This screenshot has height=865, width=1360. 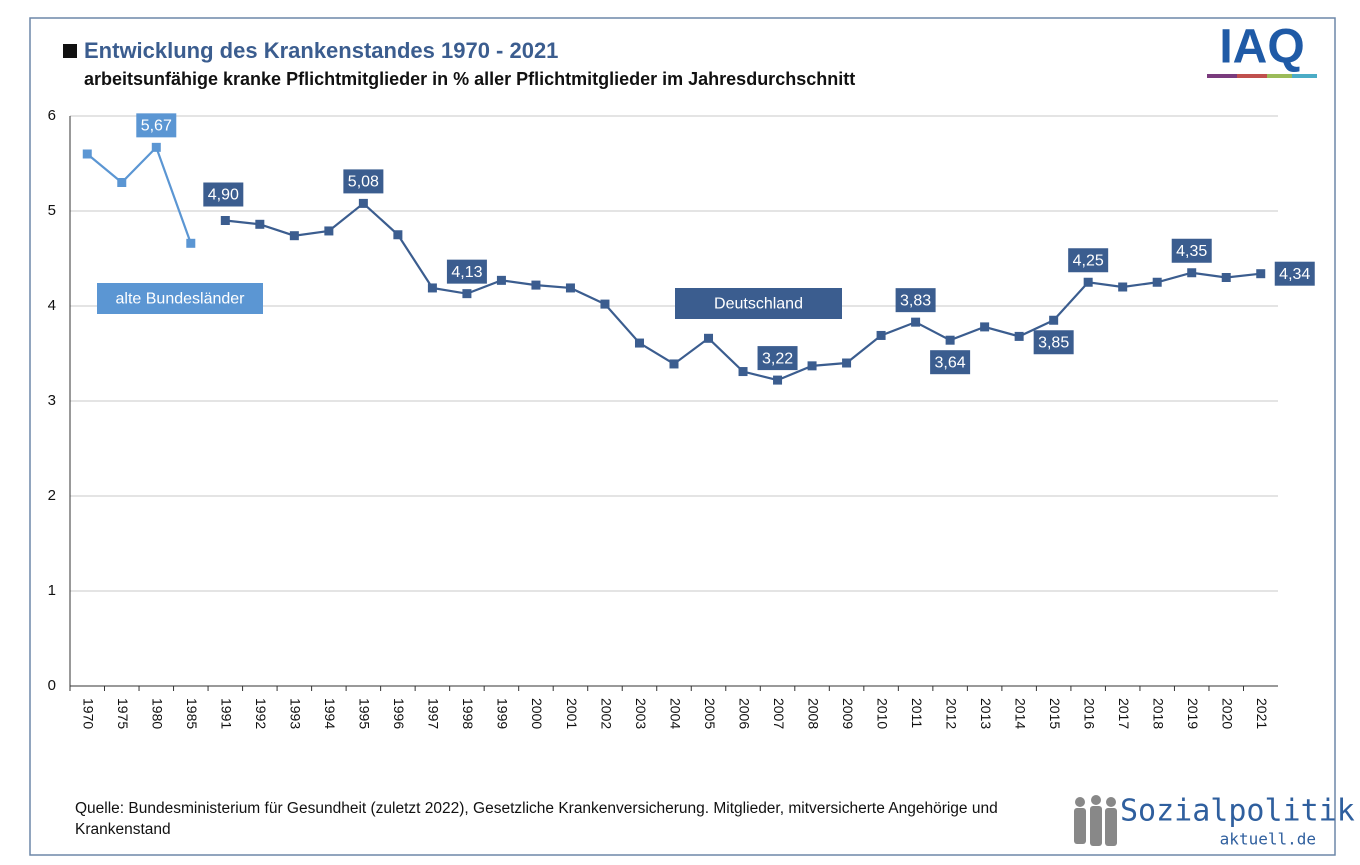 What do you see at coordinates (917, 713) in the screenshot?
I see `x-tick-label: 2011` at bounding box center [917, 713].